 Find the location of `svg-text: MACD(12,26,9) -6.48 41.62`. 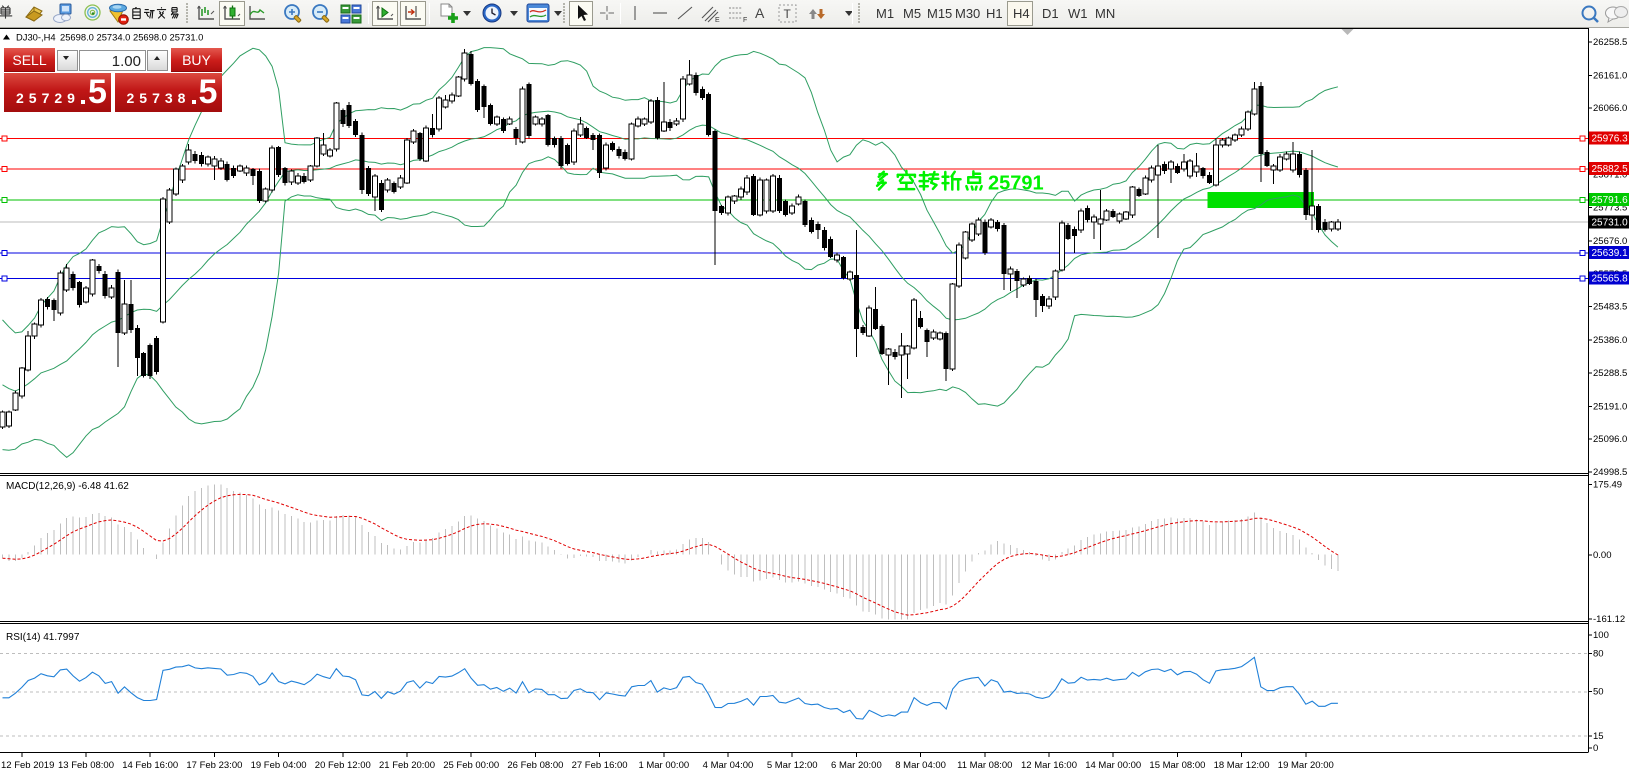

svg-text: MACD(12,26,9) -6.48 41.62 is located at coordinates (67, 486).